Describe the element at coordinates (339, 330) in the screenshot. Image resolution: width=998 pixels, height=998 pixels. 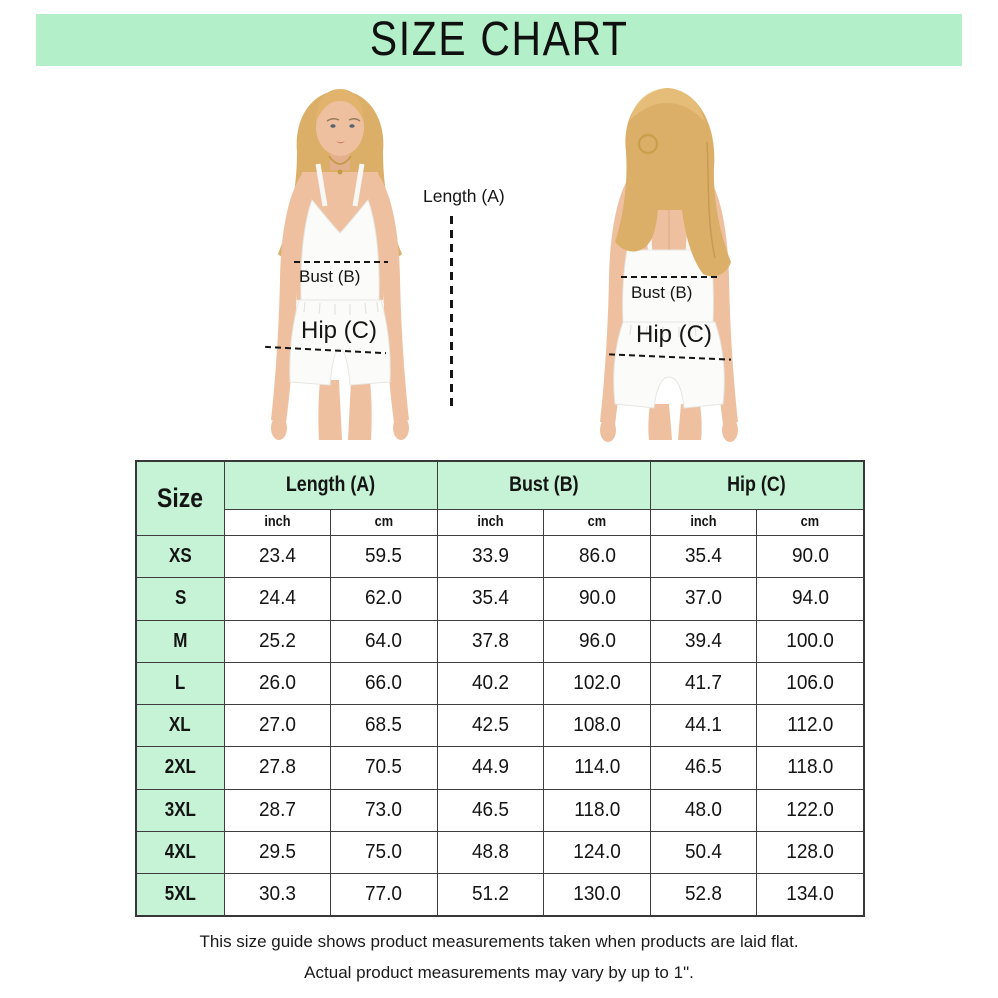
I see `front-hip-label: Hip (C)` at that location.